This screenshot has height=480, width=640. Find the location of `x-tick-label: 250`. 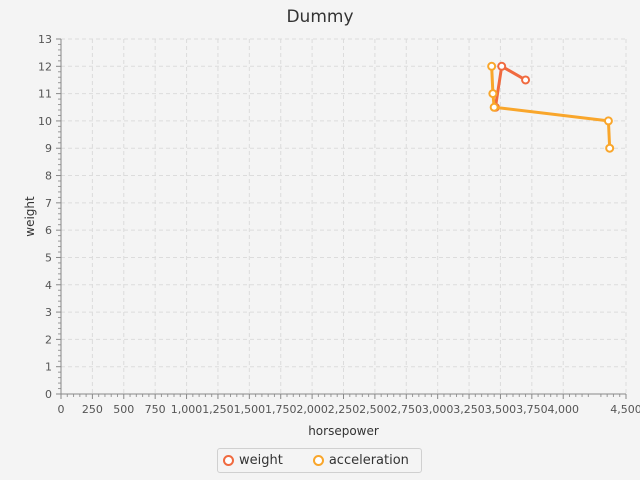

x-tick-label: 250 is located at coordinates (92, 409).